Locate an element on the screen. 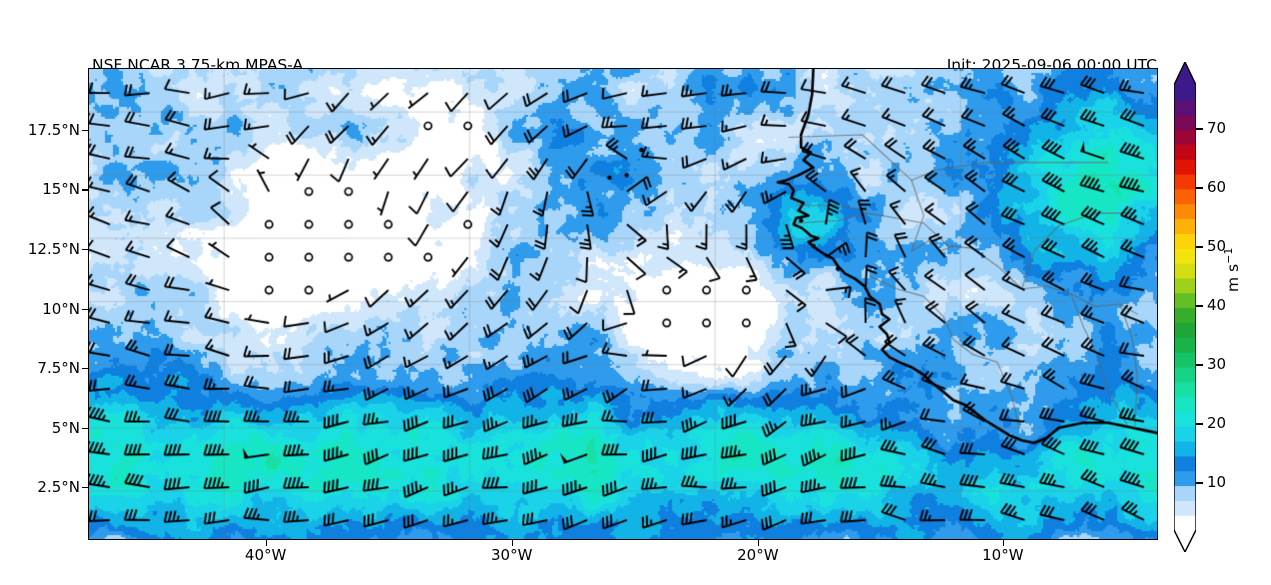  x-tick-label-0: 40°W is located at coordinates (265, 555).